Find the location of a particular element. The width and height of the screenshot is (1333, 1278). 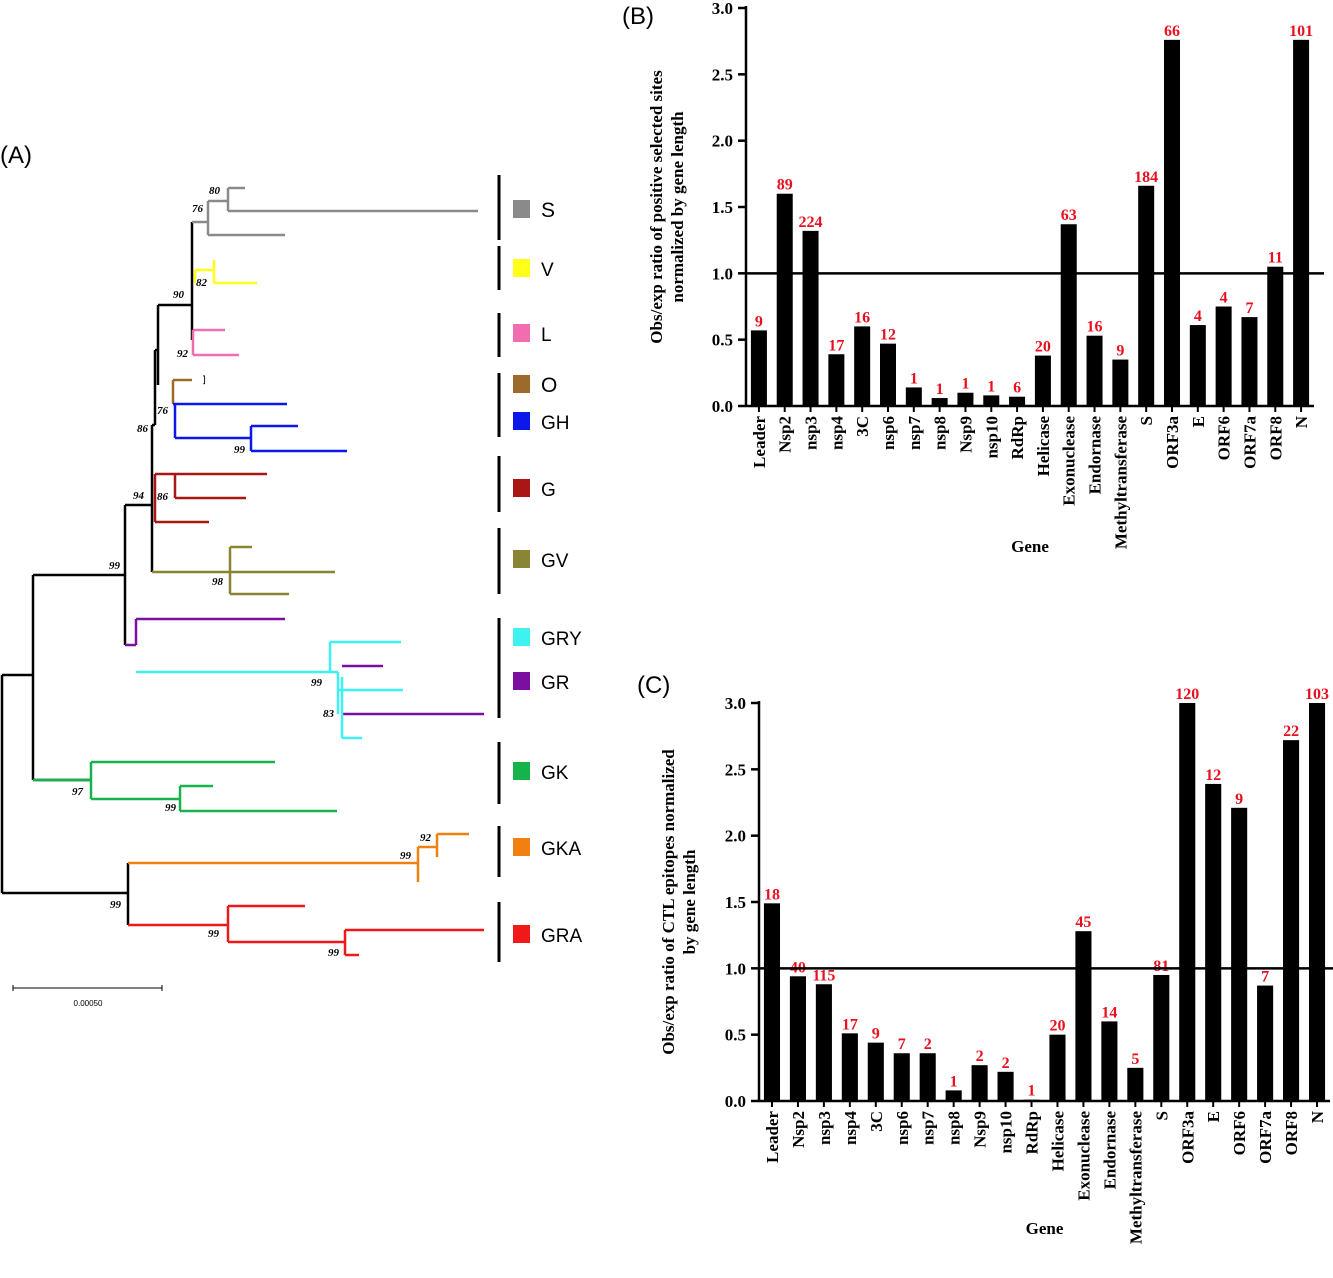

clade-label-gk: GK is located at coordinates (555, 773).